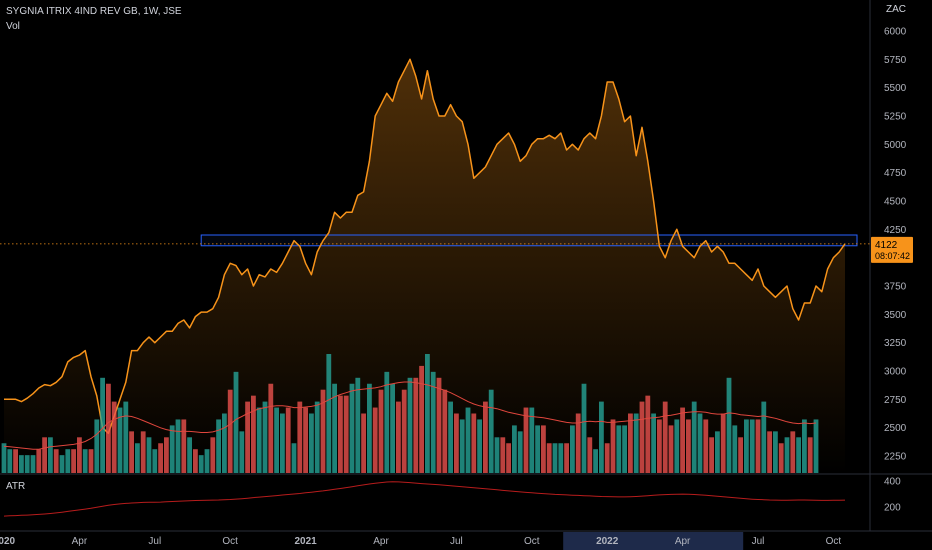  Describe the element at coordinates (886, 245) in the screenshot. I see `price-tag-value: 4122` at that location.